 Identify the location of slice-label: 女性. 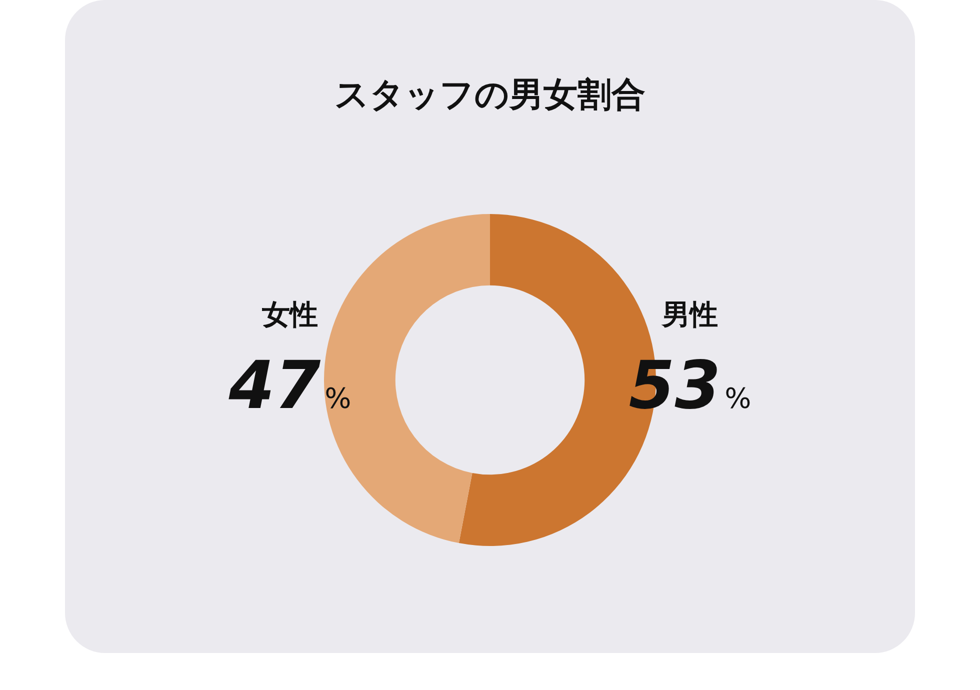
(289, 314).